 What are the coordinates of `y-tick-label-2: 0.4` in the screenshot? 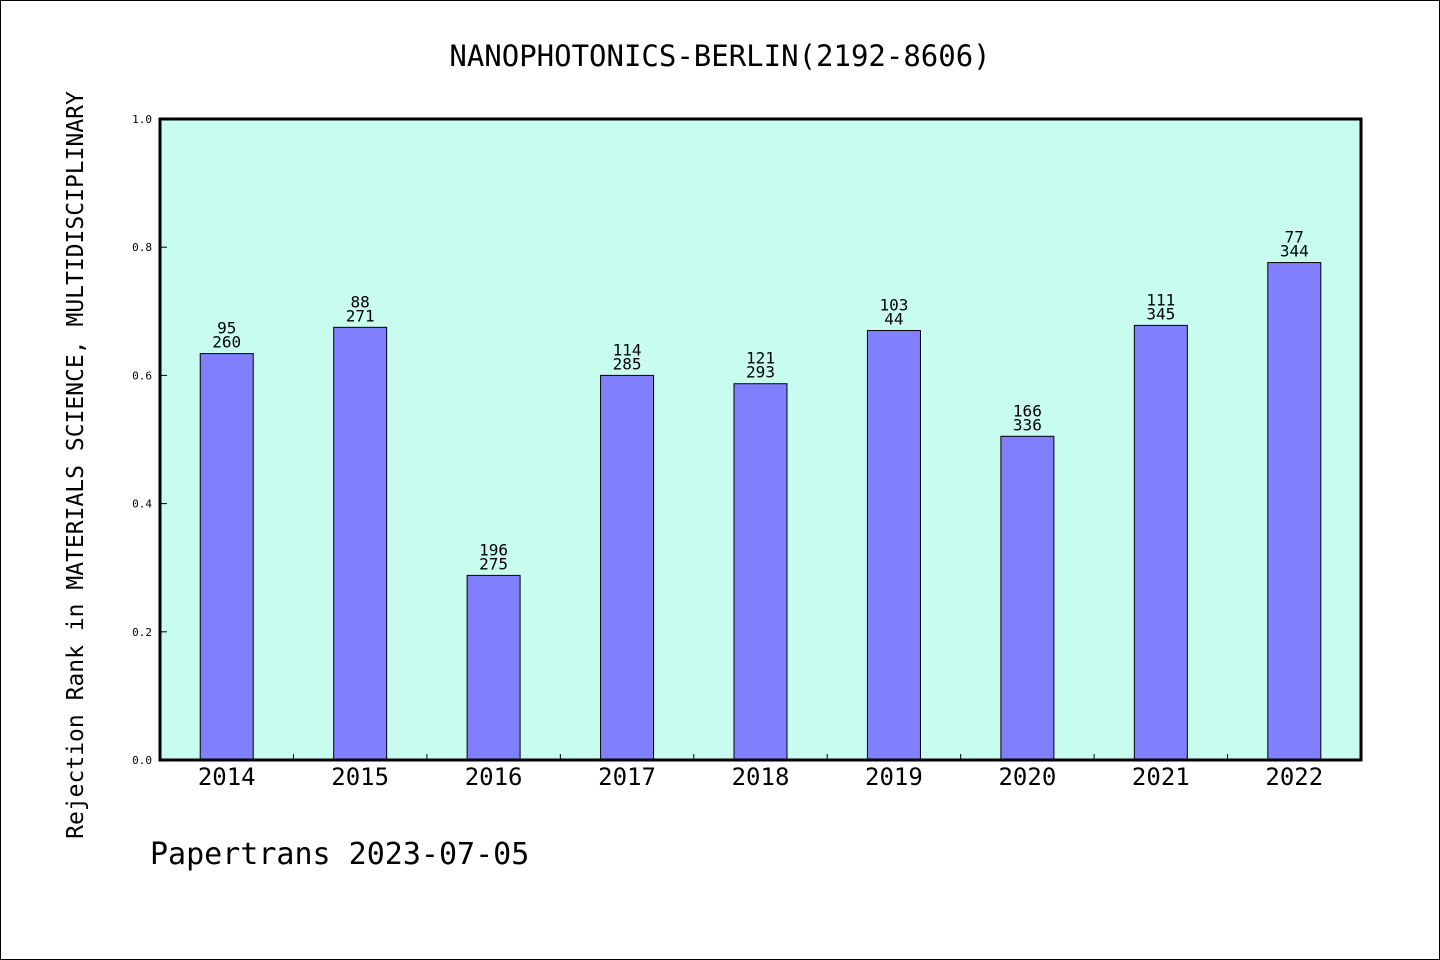 It's located at (142, 504).